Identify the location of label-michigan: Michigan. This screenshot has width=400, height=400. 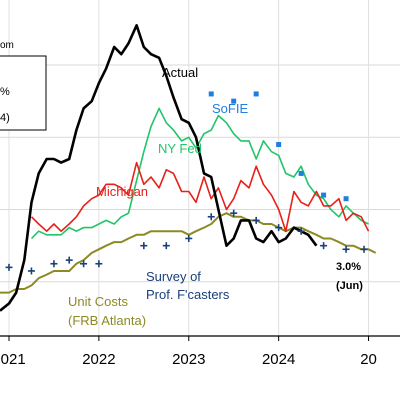
(122, 191).